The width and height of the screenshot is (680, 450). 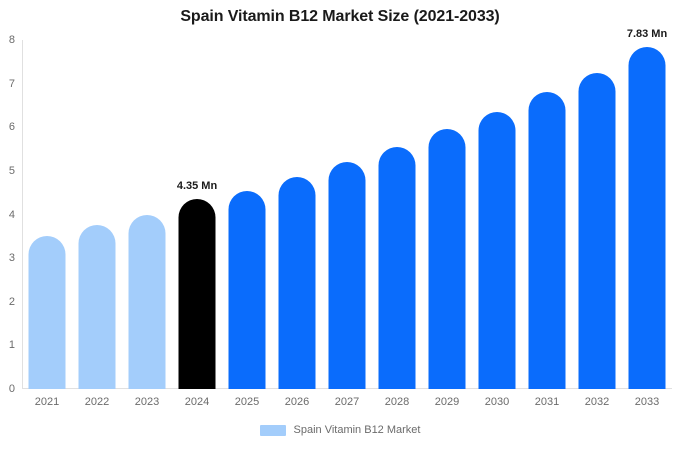 I want to click on bar-slot-2028, so click(x=397, y=214).